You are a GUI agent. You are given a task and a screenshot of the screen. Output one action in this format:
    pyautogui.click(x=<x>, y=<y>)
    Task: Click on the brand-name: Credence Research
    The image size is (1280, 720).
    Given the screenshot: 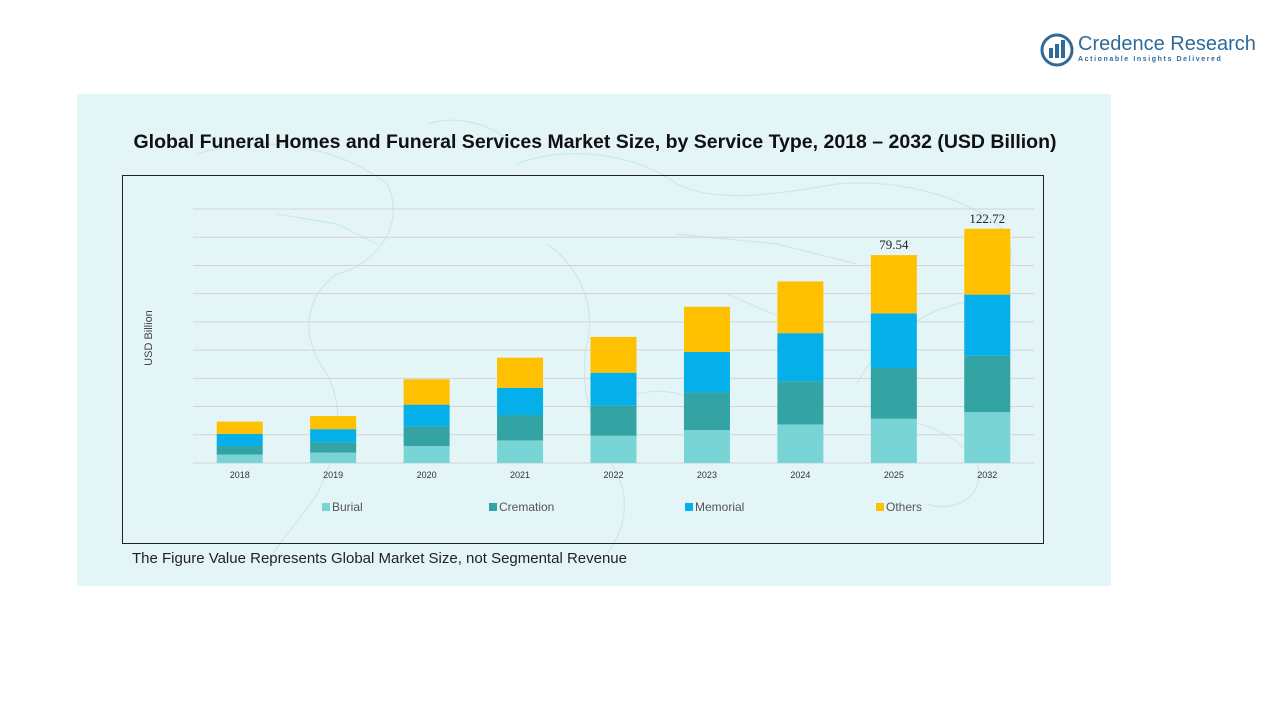 What is the action you would take?
    pyautogui.click(x=1167, y=44)
    